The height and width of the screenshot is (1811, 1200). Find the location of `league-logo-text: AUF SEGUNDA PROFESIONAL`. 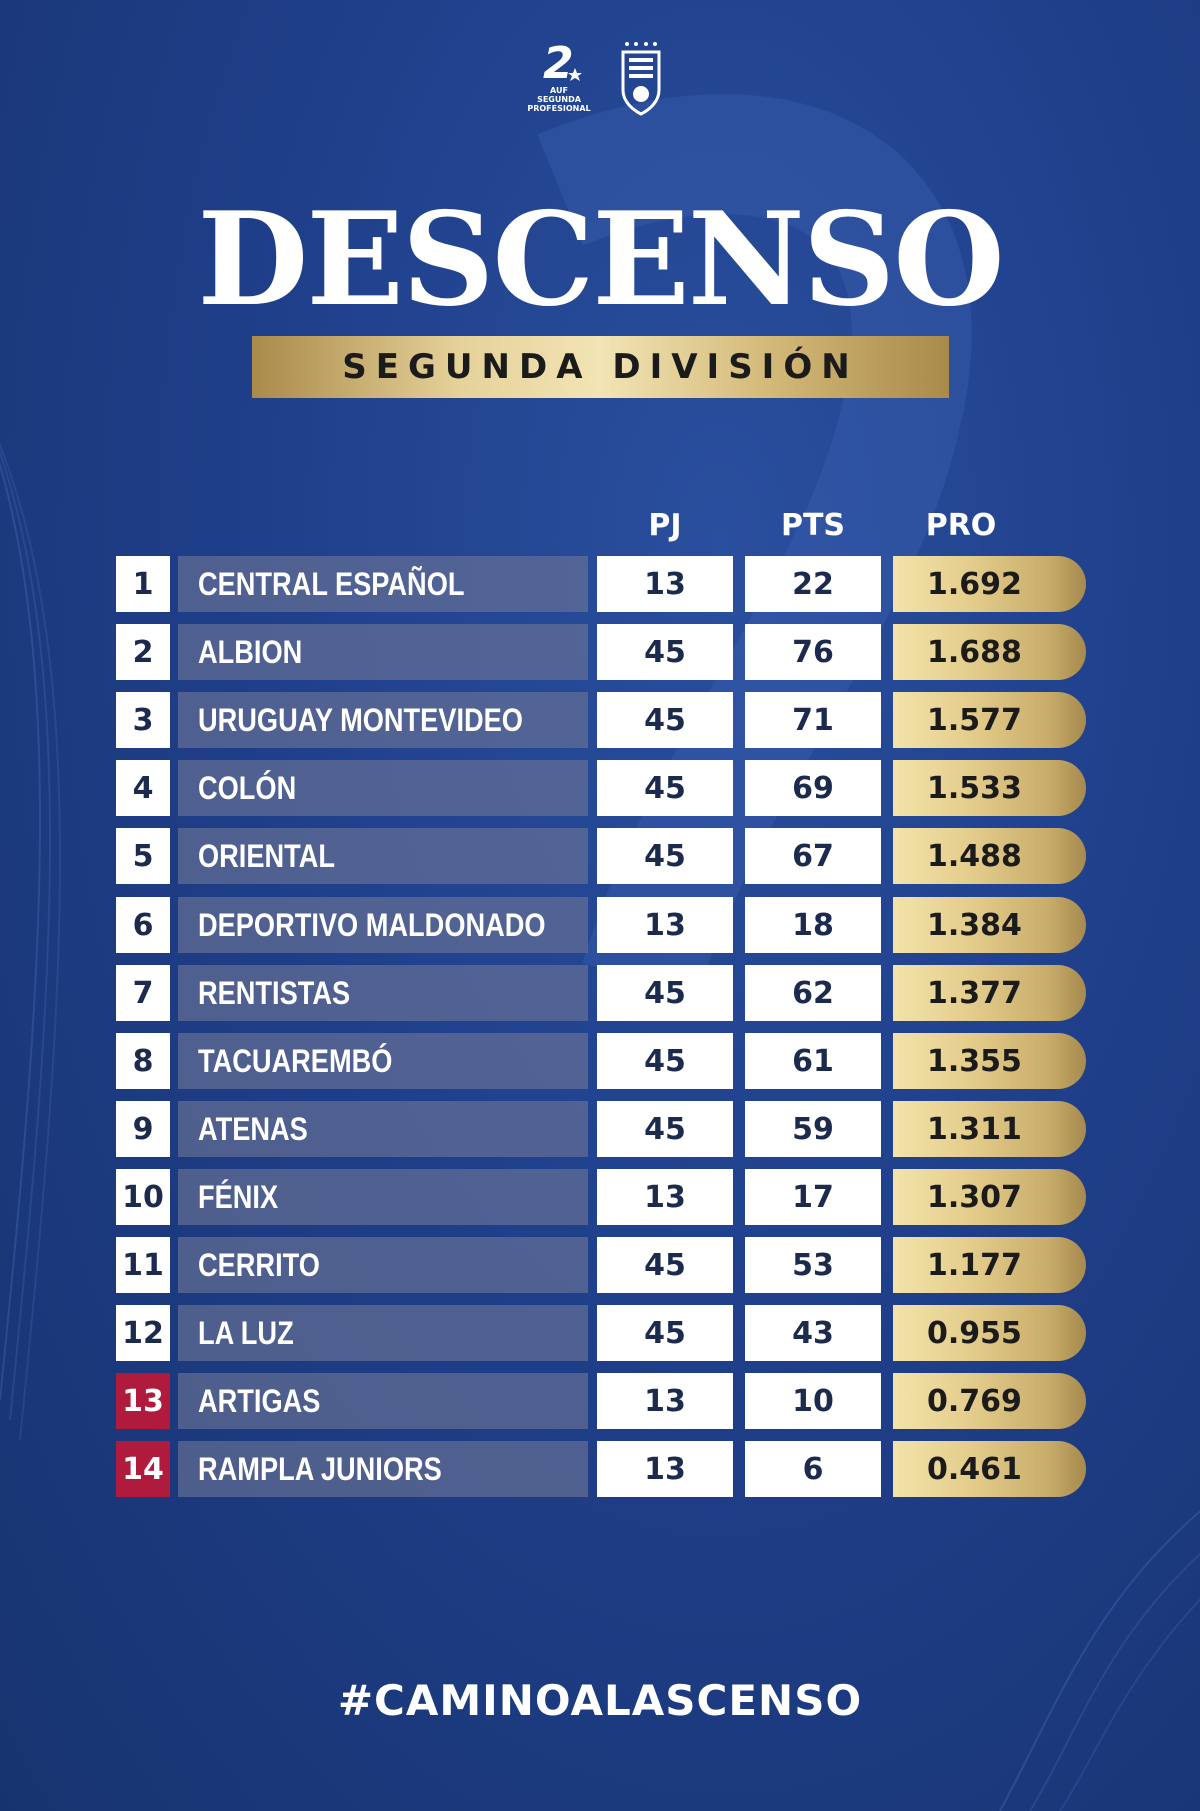

league-logo-text: AUF SEGUNDA PROFESIONAL is located at coordinates (559, 99).